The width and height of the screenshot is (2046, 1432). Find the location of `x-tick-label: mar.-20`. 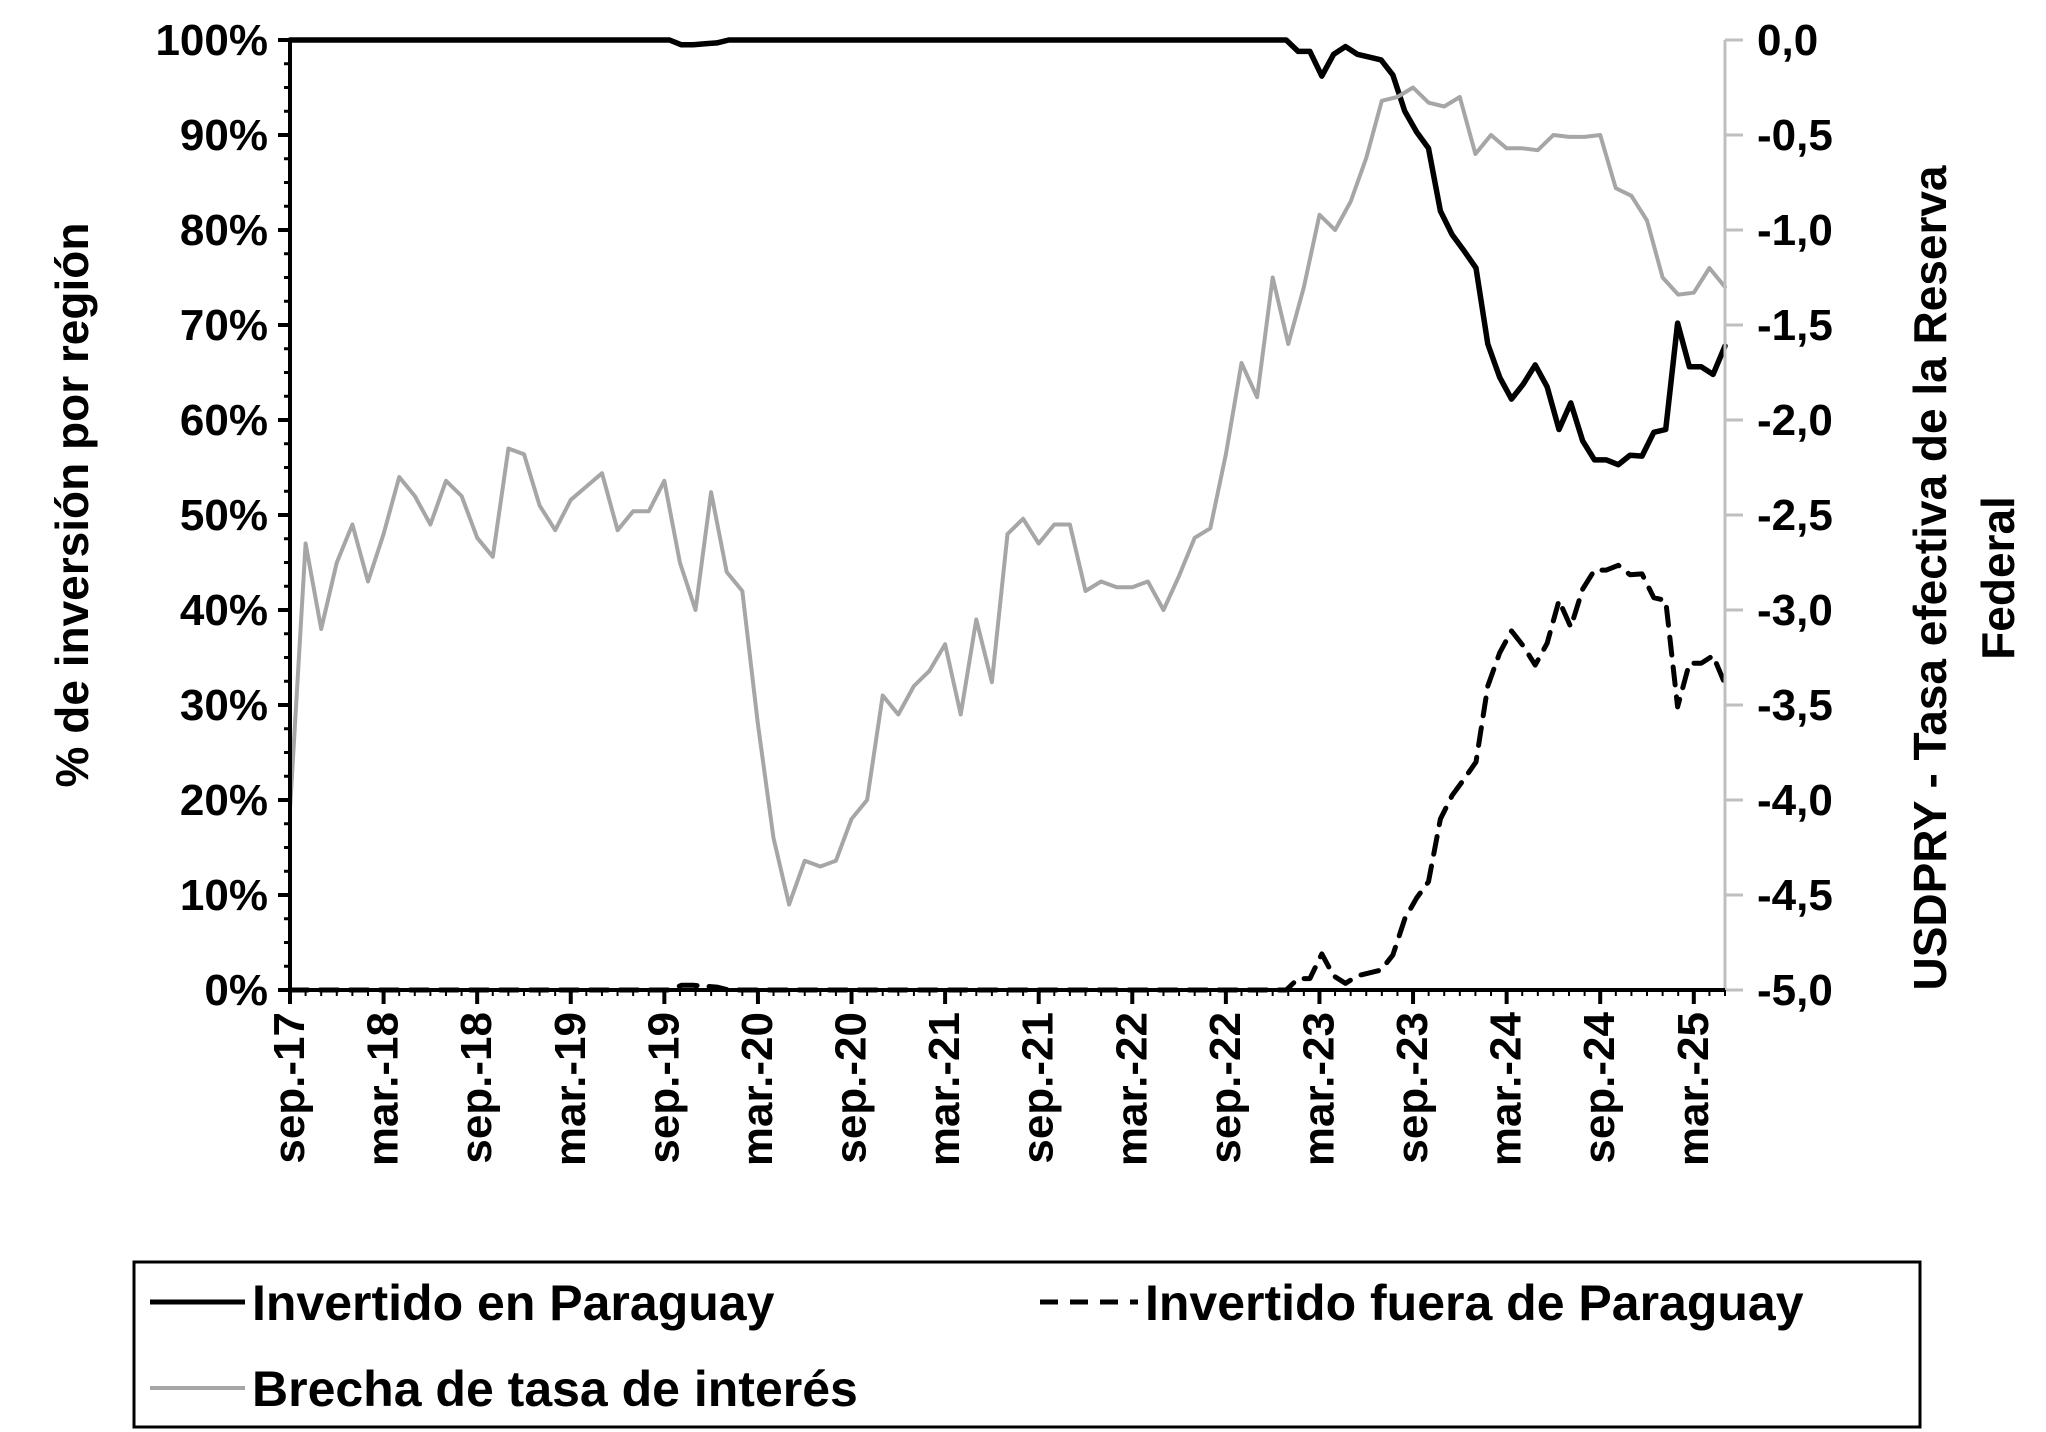

x-tick-label: mar.-20 is located at coordinates (757, 1089).